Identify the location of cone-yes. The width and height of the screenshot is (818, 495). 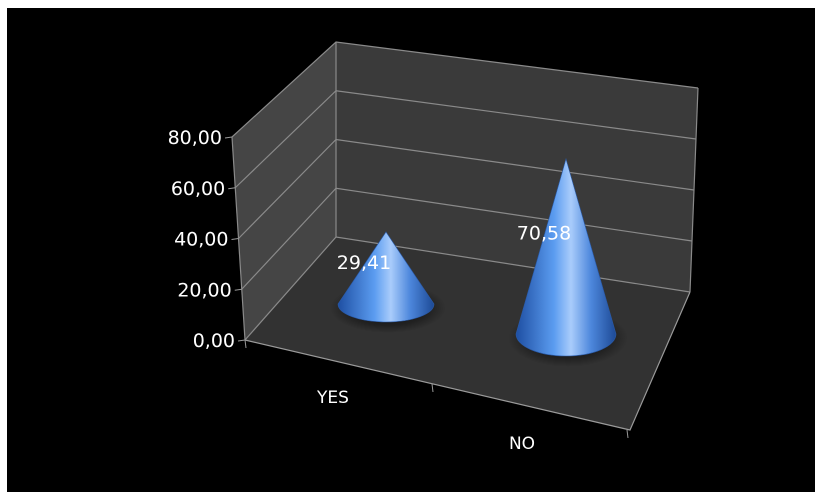
(386, 277).